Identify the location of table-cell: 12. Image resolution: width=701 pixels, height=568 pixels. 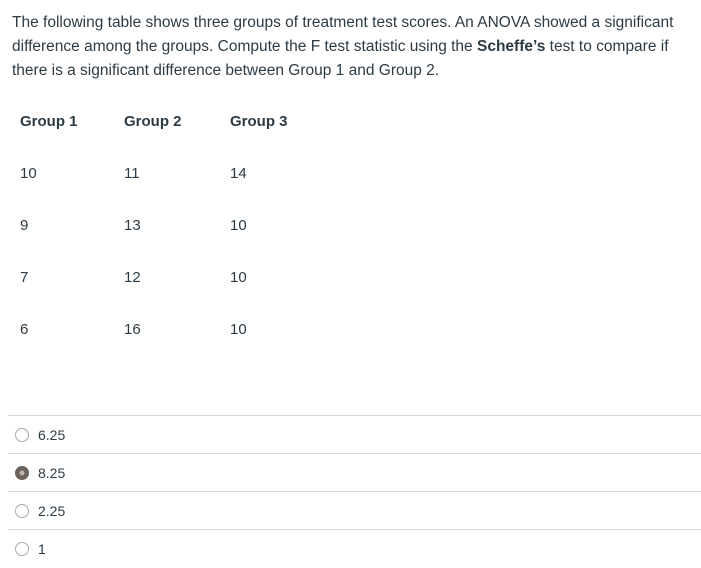
(132, 277).